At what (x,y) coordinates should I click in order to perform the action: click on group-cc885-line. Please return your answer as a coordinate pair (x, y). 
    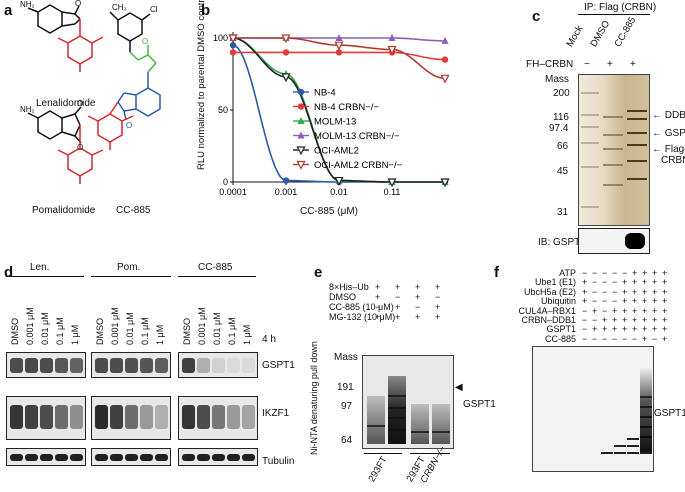
    Looking at the image, I should click on (217, 276).